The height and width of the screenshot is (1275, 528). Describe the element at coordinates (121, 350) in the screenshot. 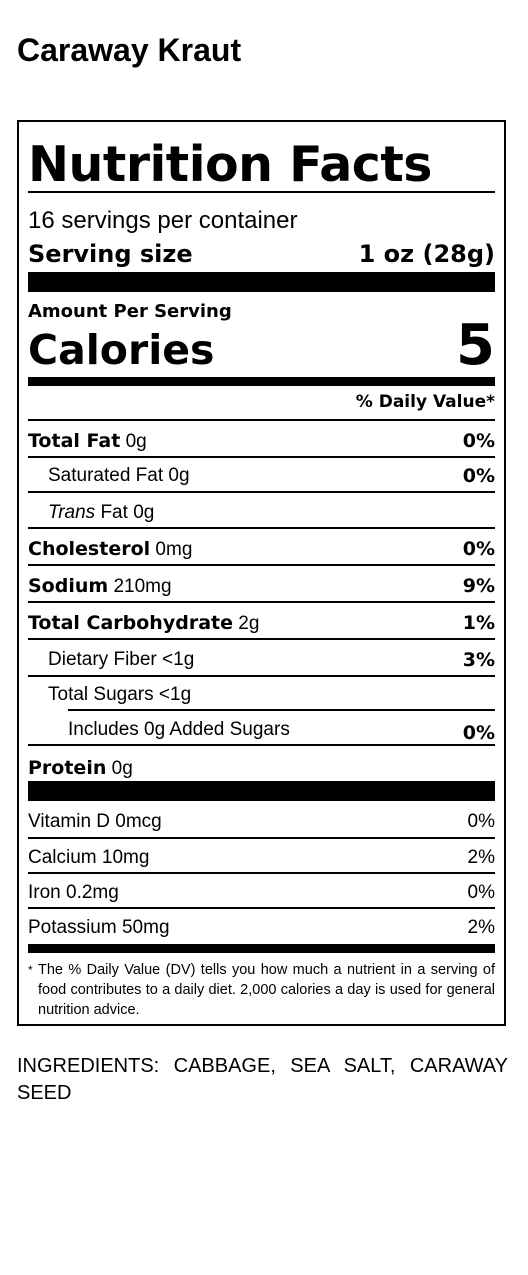

I see `calories-label: Calories` at that location.